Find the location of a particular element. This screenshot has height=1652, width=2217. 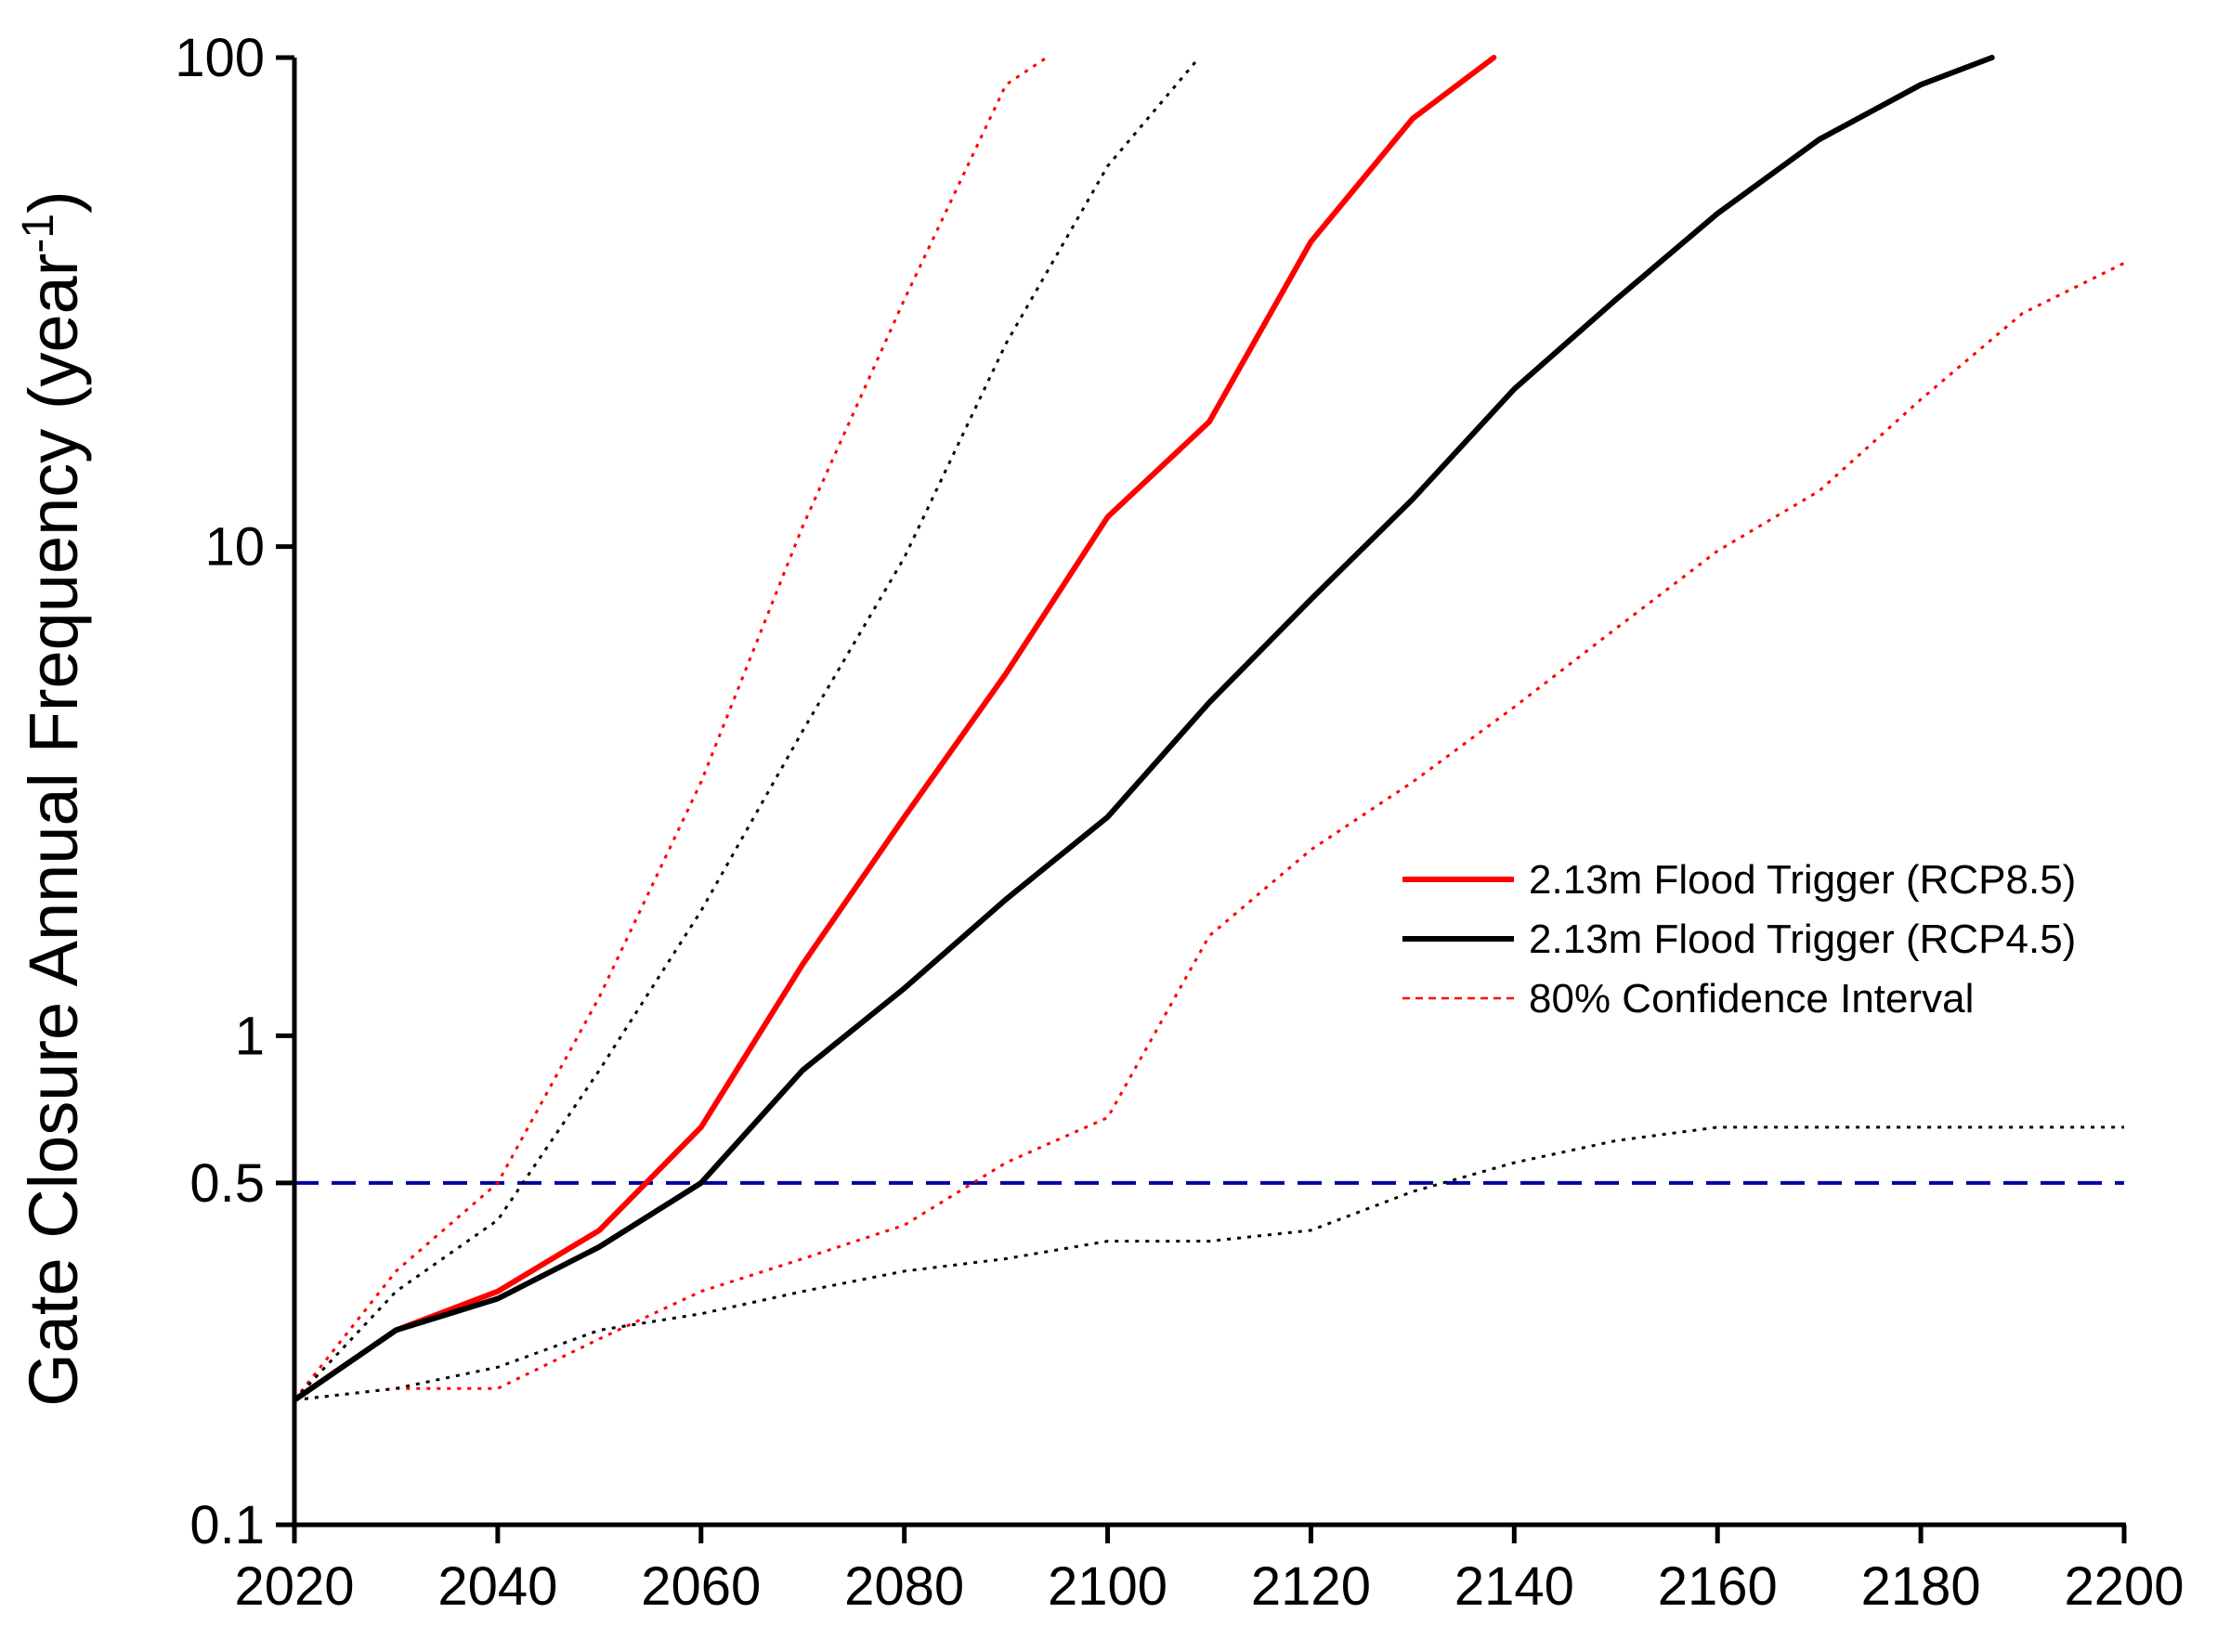

y-tick-label-4: 100 is located at coordinates (220, 58).